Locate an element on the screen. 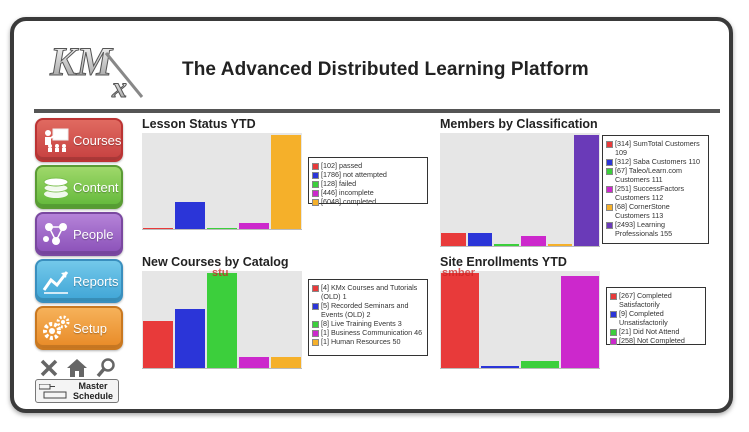 The height and width of the screenshot is (432, 749). svg-text: KM is located at coordinates (81, 61).